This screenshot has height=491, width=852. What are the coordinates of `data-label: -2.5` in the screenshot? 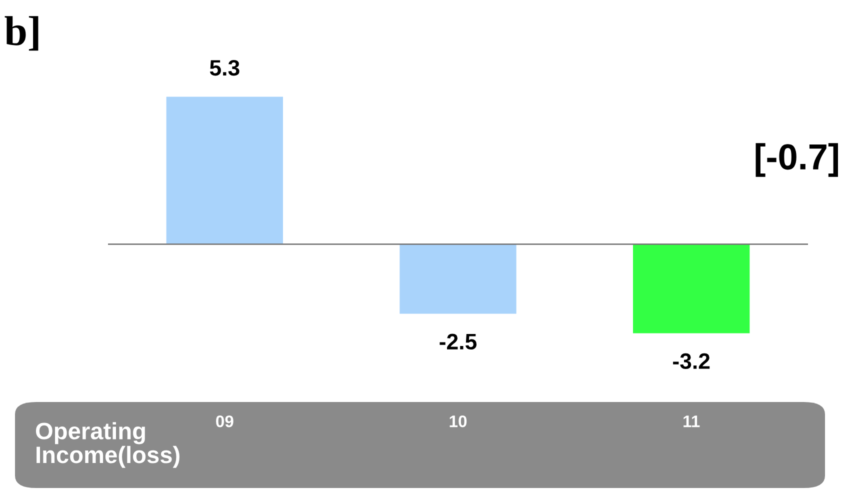 It's located at (458, 342).